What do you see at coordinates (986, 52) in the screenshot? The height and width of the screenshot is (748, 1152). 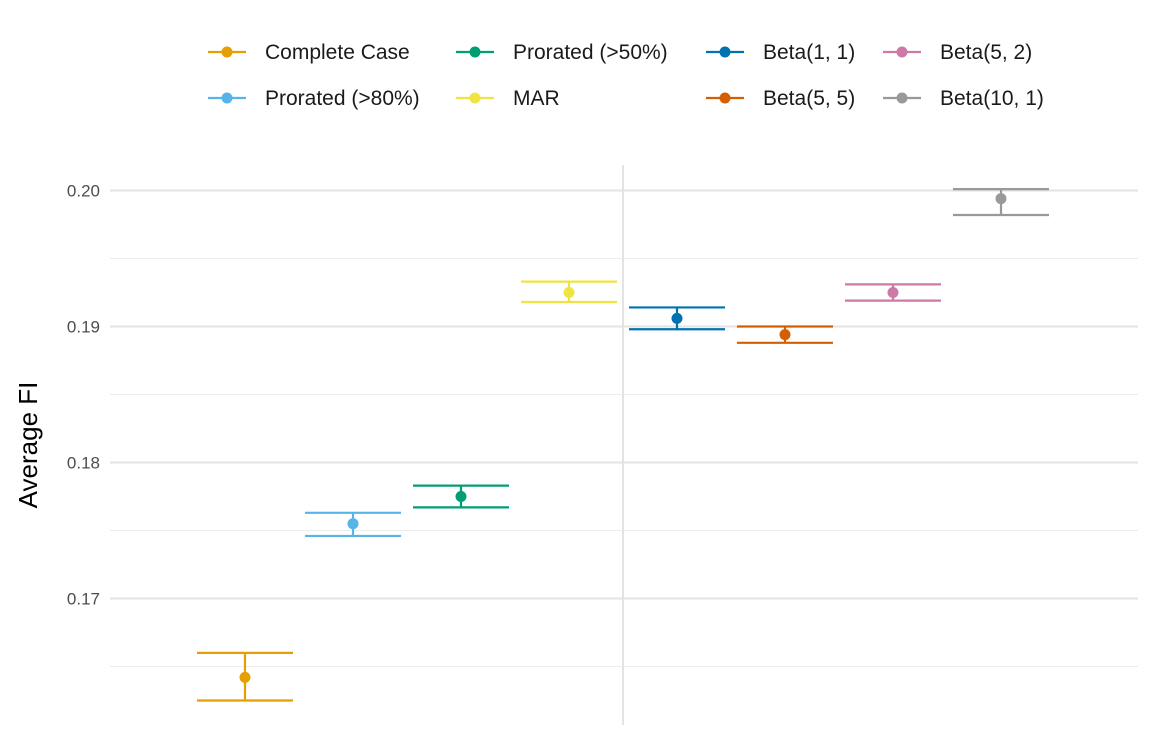 I see `legend-label: Beta(5, 2)` at bounding box center [986, 52].